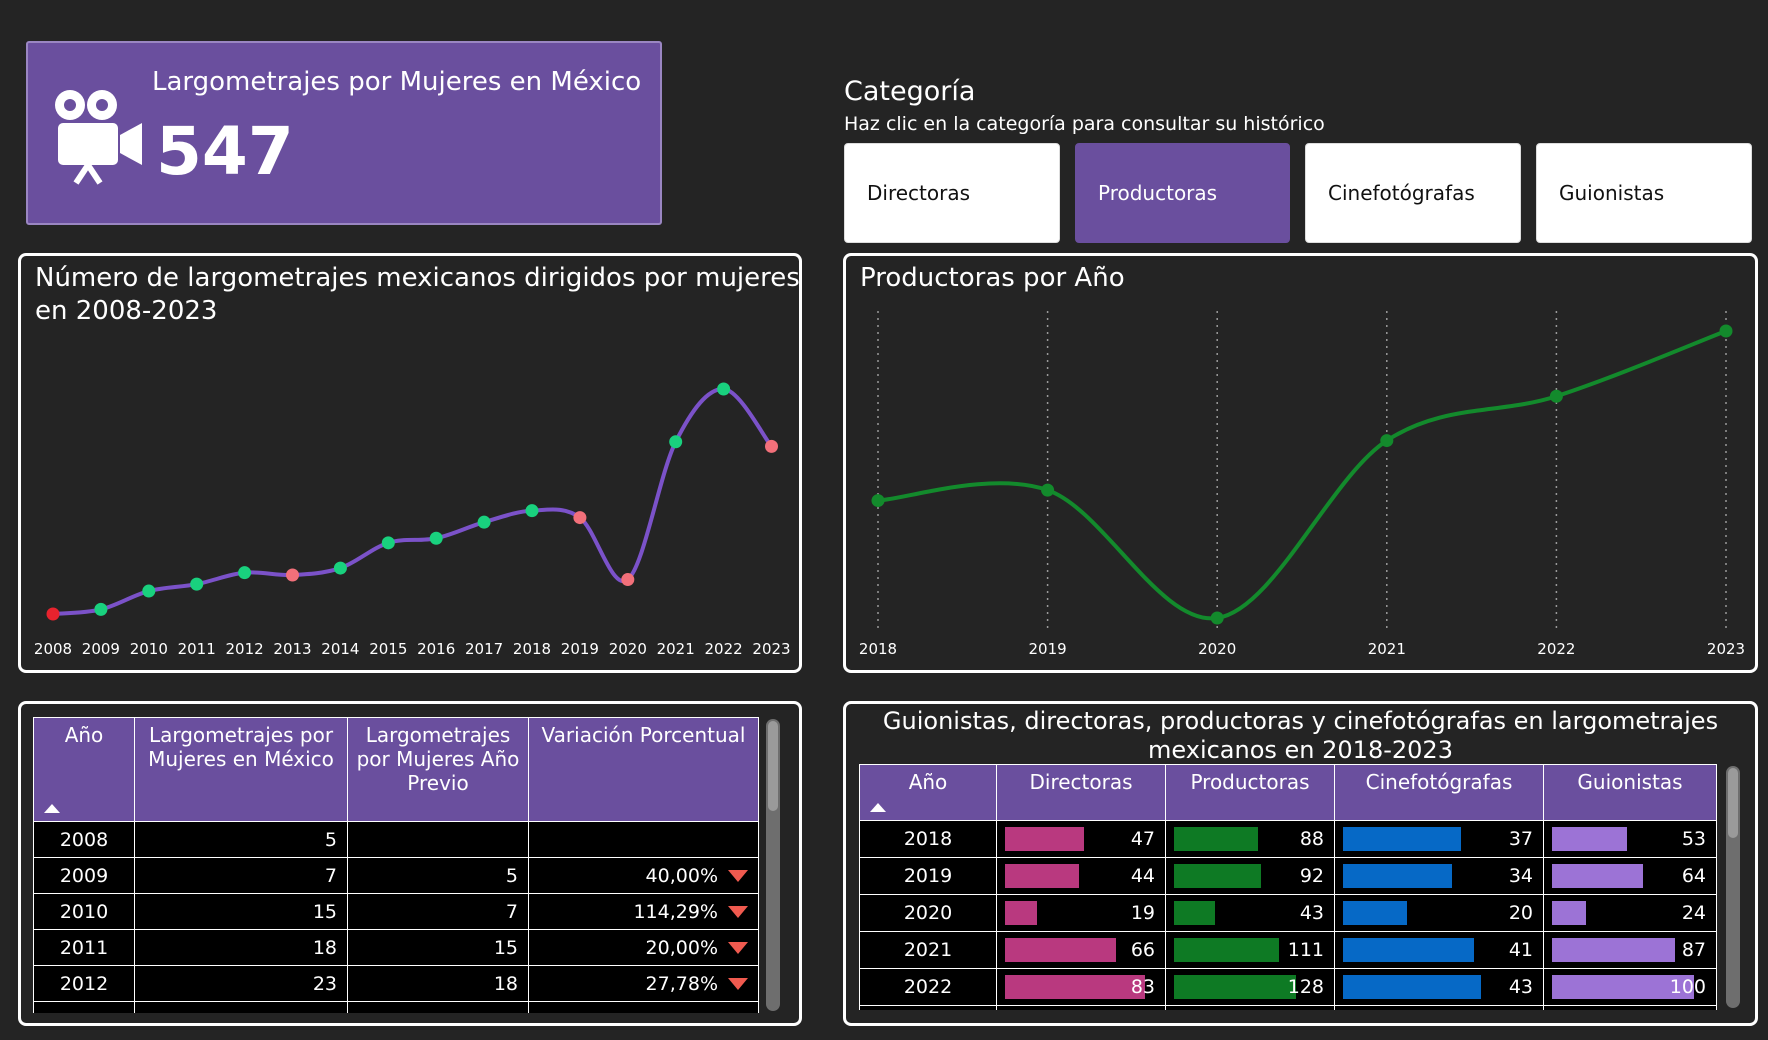 This screenshot has width=1768, height=1040. Describe the element at coordinates (438, 1007) in the screenshot. I see `table1-cell` at that location.